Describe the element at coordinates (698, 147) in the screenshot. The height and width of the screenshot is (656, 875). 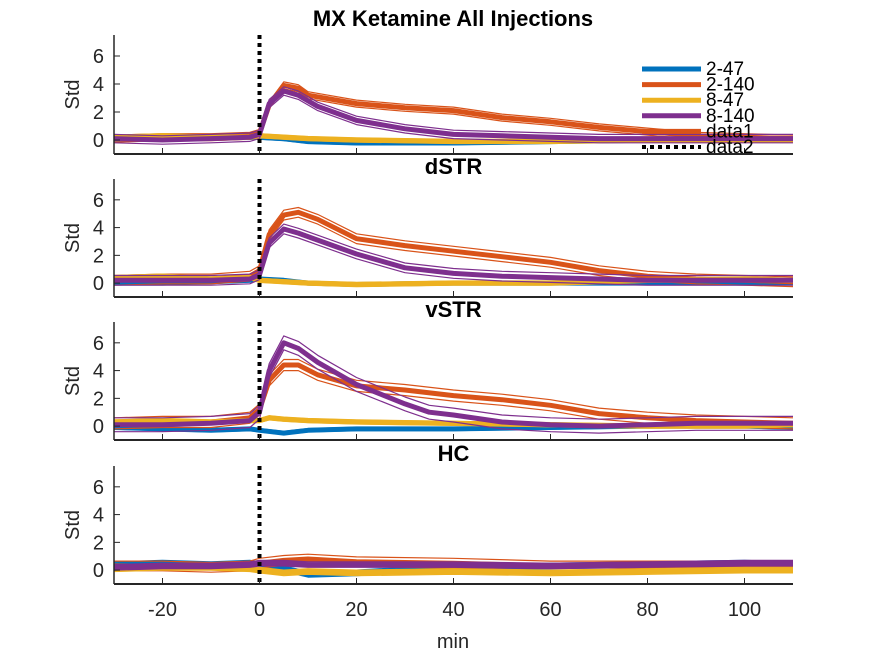
I see `legend-item-data2: data2` at that location.